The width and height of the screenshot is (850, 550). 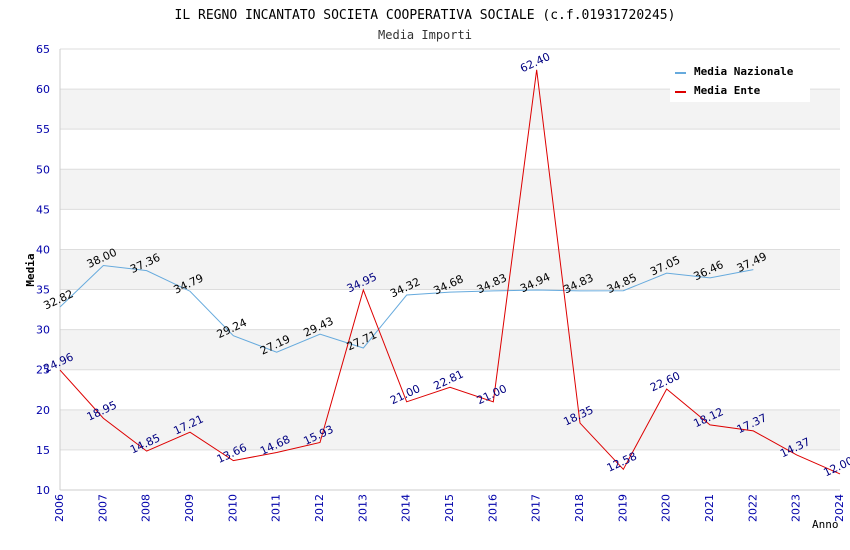 What do you see at coordinates (43, 209) in the screenshot?
I see `y-tick-label: 45` at bounding box center [43, 209].